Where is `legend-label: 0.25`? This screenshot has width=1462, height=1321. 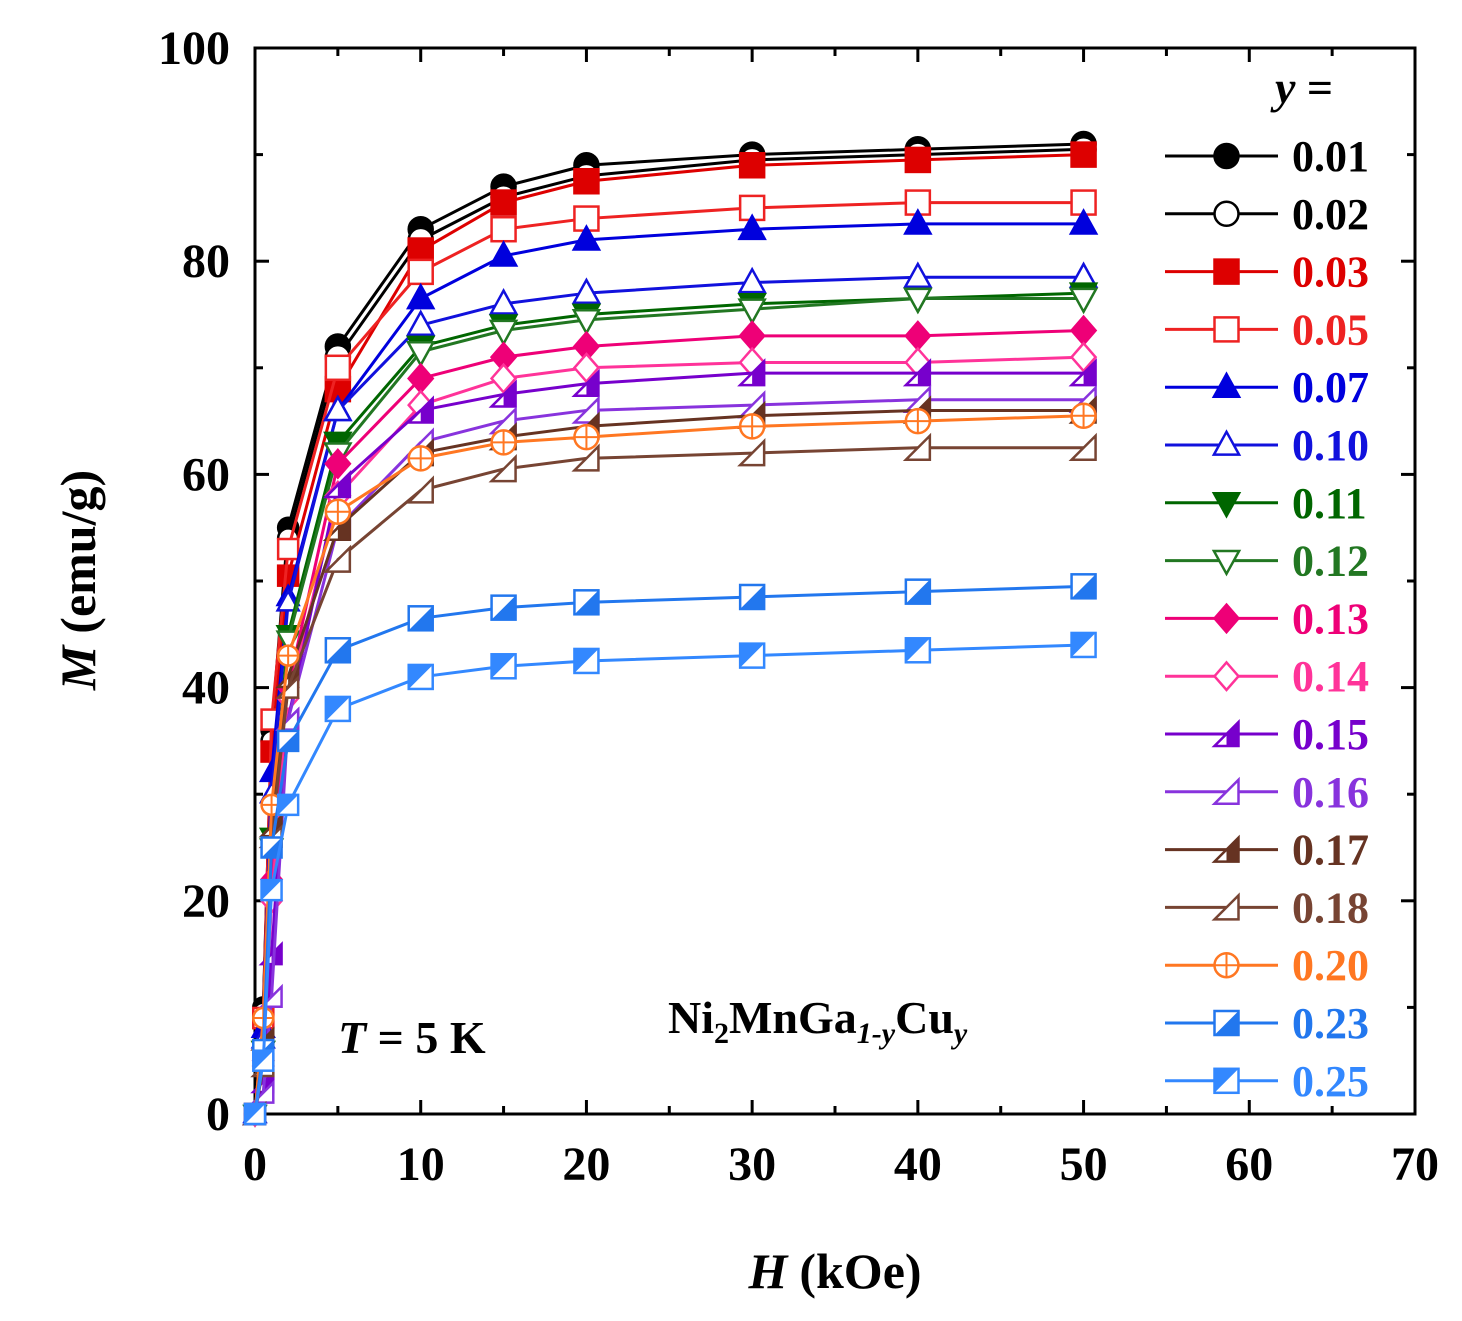
legend-label: 0.25 is located at coordinates (1330, 1081).